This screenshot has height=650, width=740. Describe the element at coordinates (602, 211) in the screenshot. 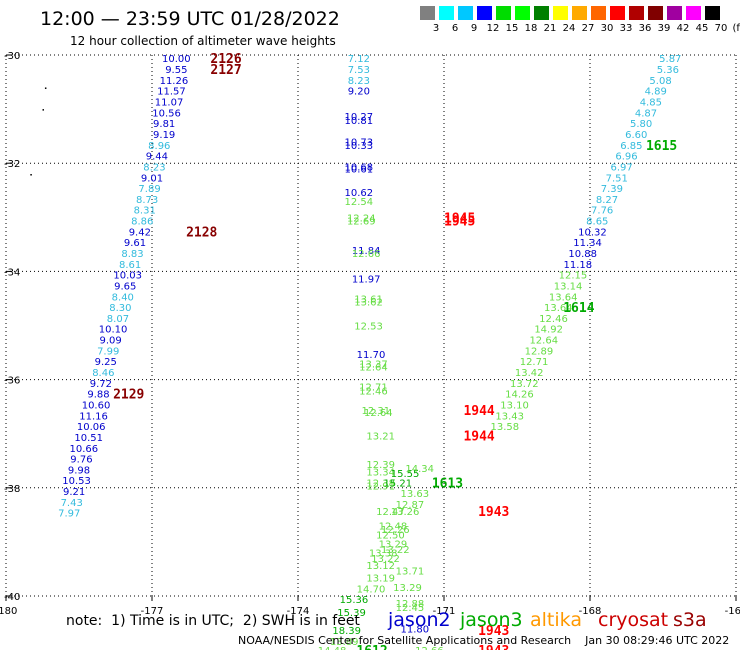

I see `wave-height-point: 7.76` at that location.